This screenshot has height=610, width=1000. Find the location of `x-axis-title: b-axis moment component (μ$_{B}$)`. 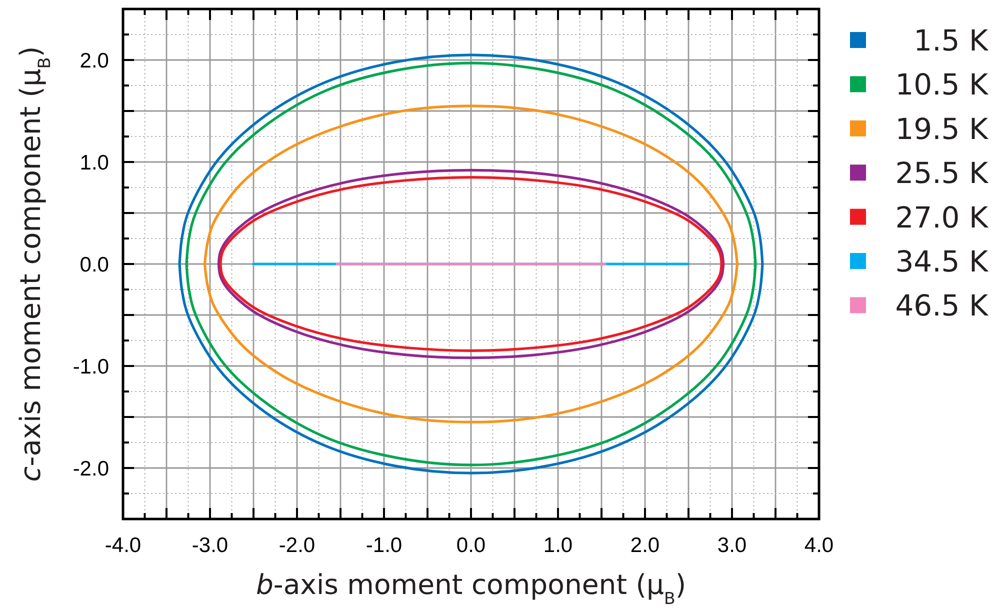

x-axis-title: b-axis moment component (μ$_{B}$) is located at coordinates (471, 588).